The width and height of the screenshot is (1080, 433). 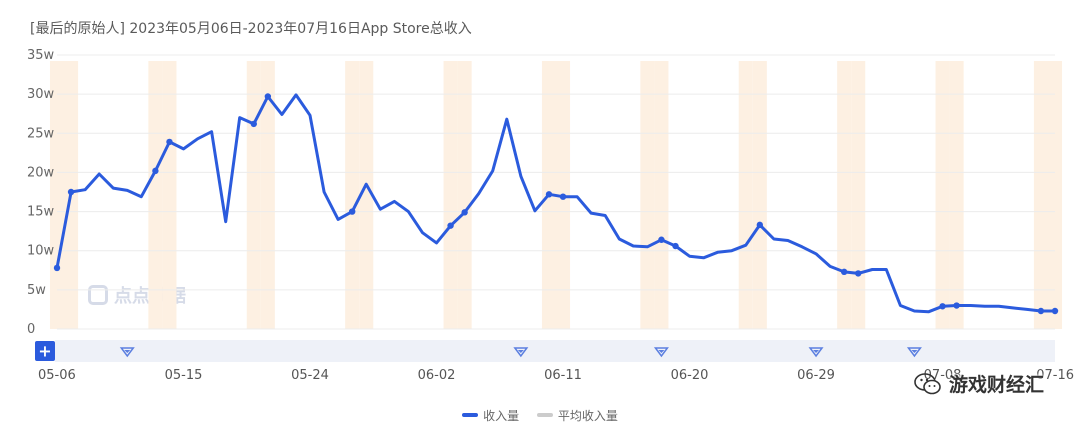 I want to click on y-tick-label: 10w, so click(x=41, y=251).